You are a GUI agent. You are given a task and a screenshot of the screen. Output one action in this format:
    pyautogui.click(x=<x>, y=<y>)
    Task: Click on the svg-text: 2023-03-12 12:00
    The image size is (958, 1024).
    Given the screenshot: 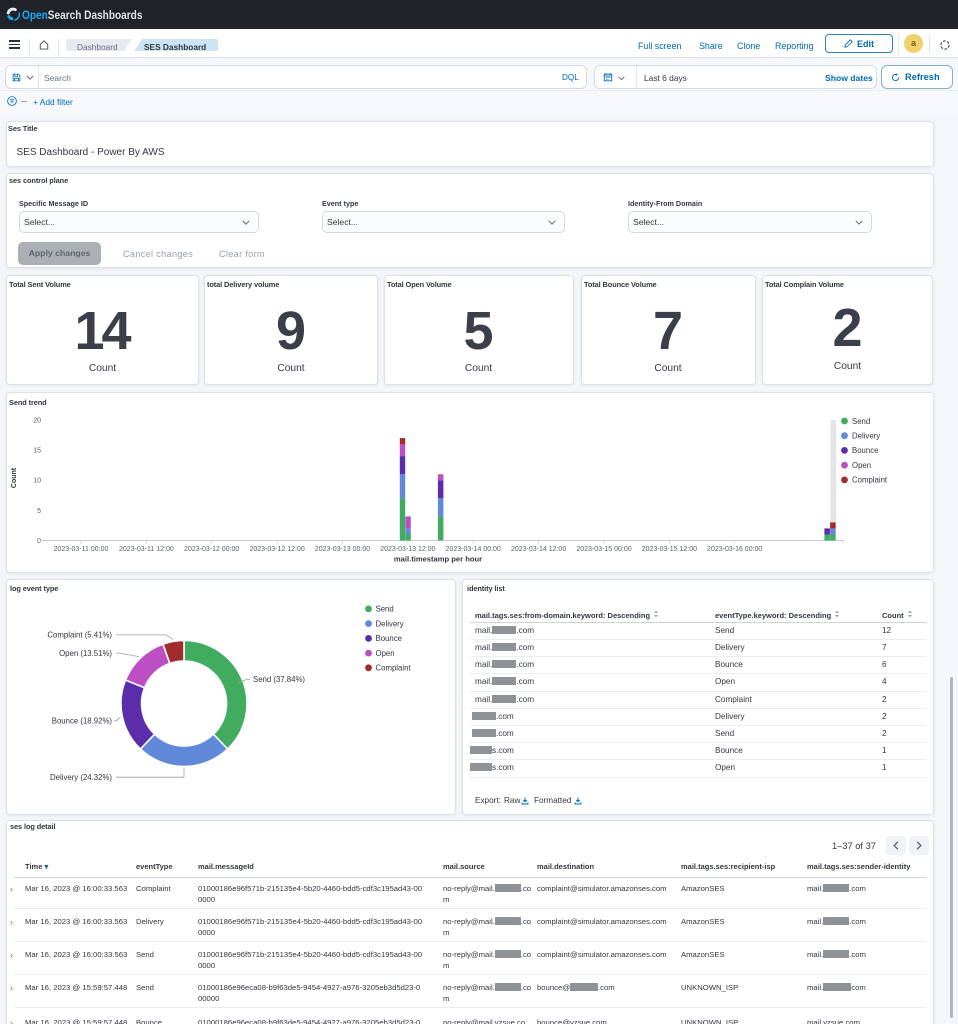 What is the action you would take?
    pyautogui.click(x=276, y=549)
    